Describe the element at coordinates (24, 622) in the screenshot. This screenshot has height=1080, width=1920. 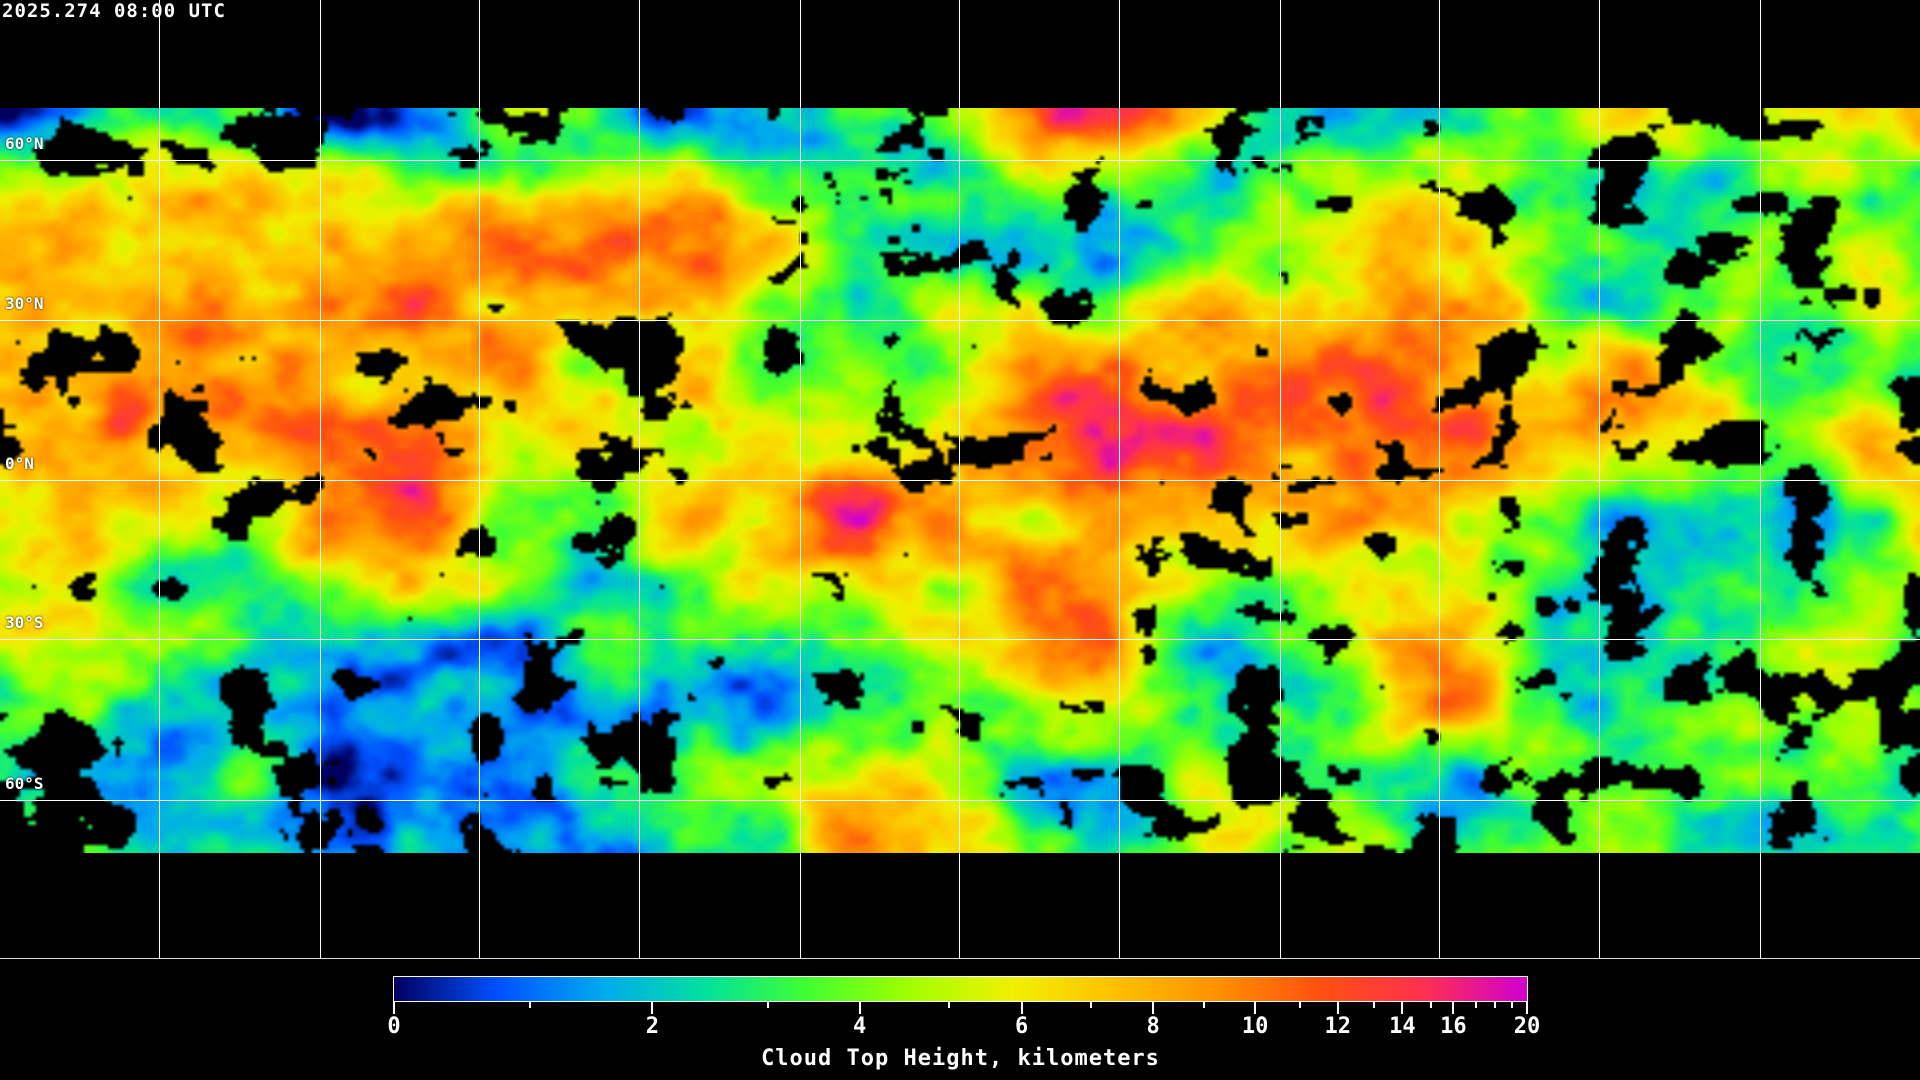
I see `lat-label-30s: 30°S` at that location.